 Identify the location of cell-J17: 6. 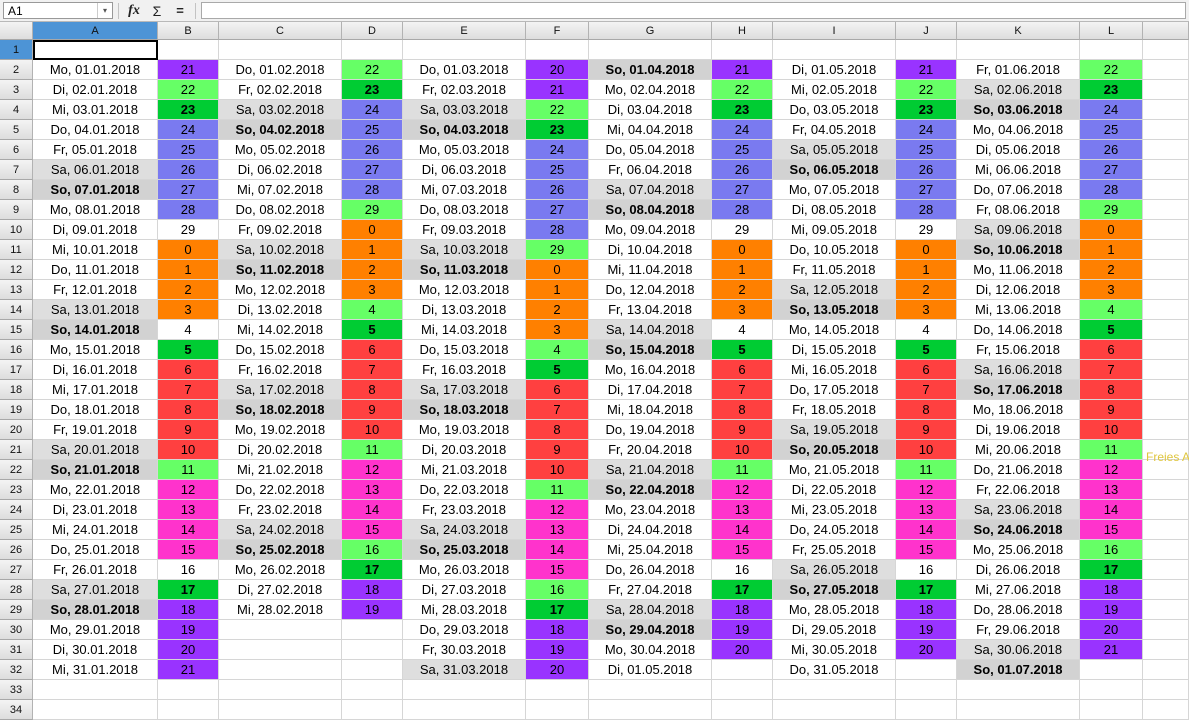
(926, 370).